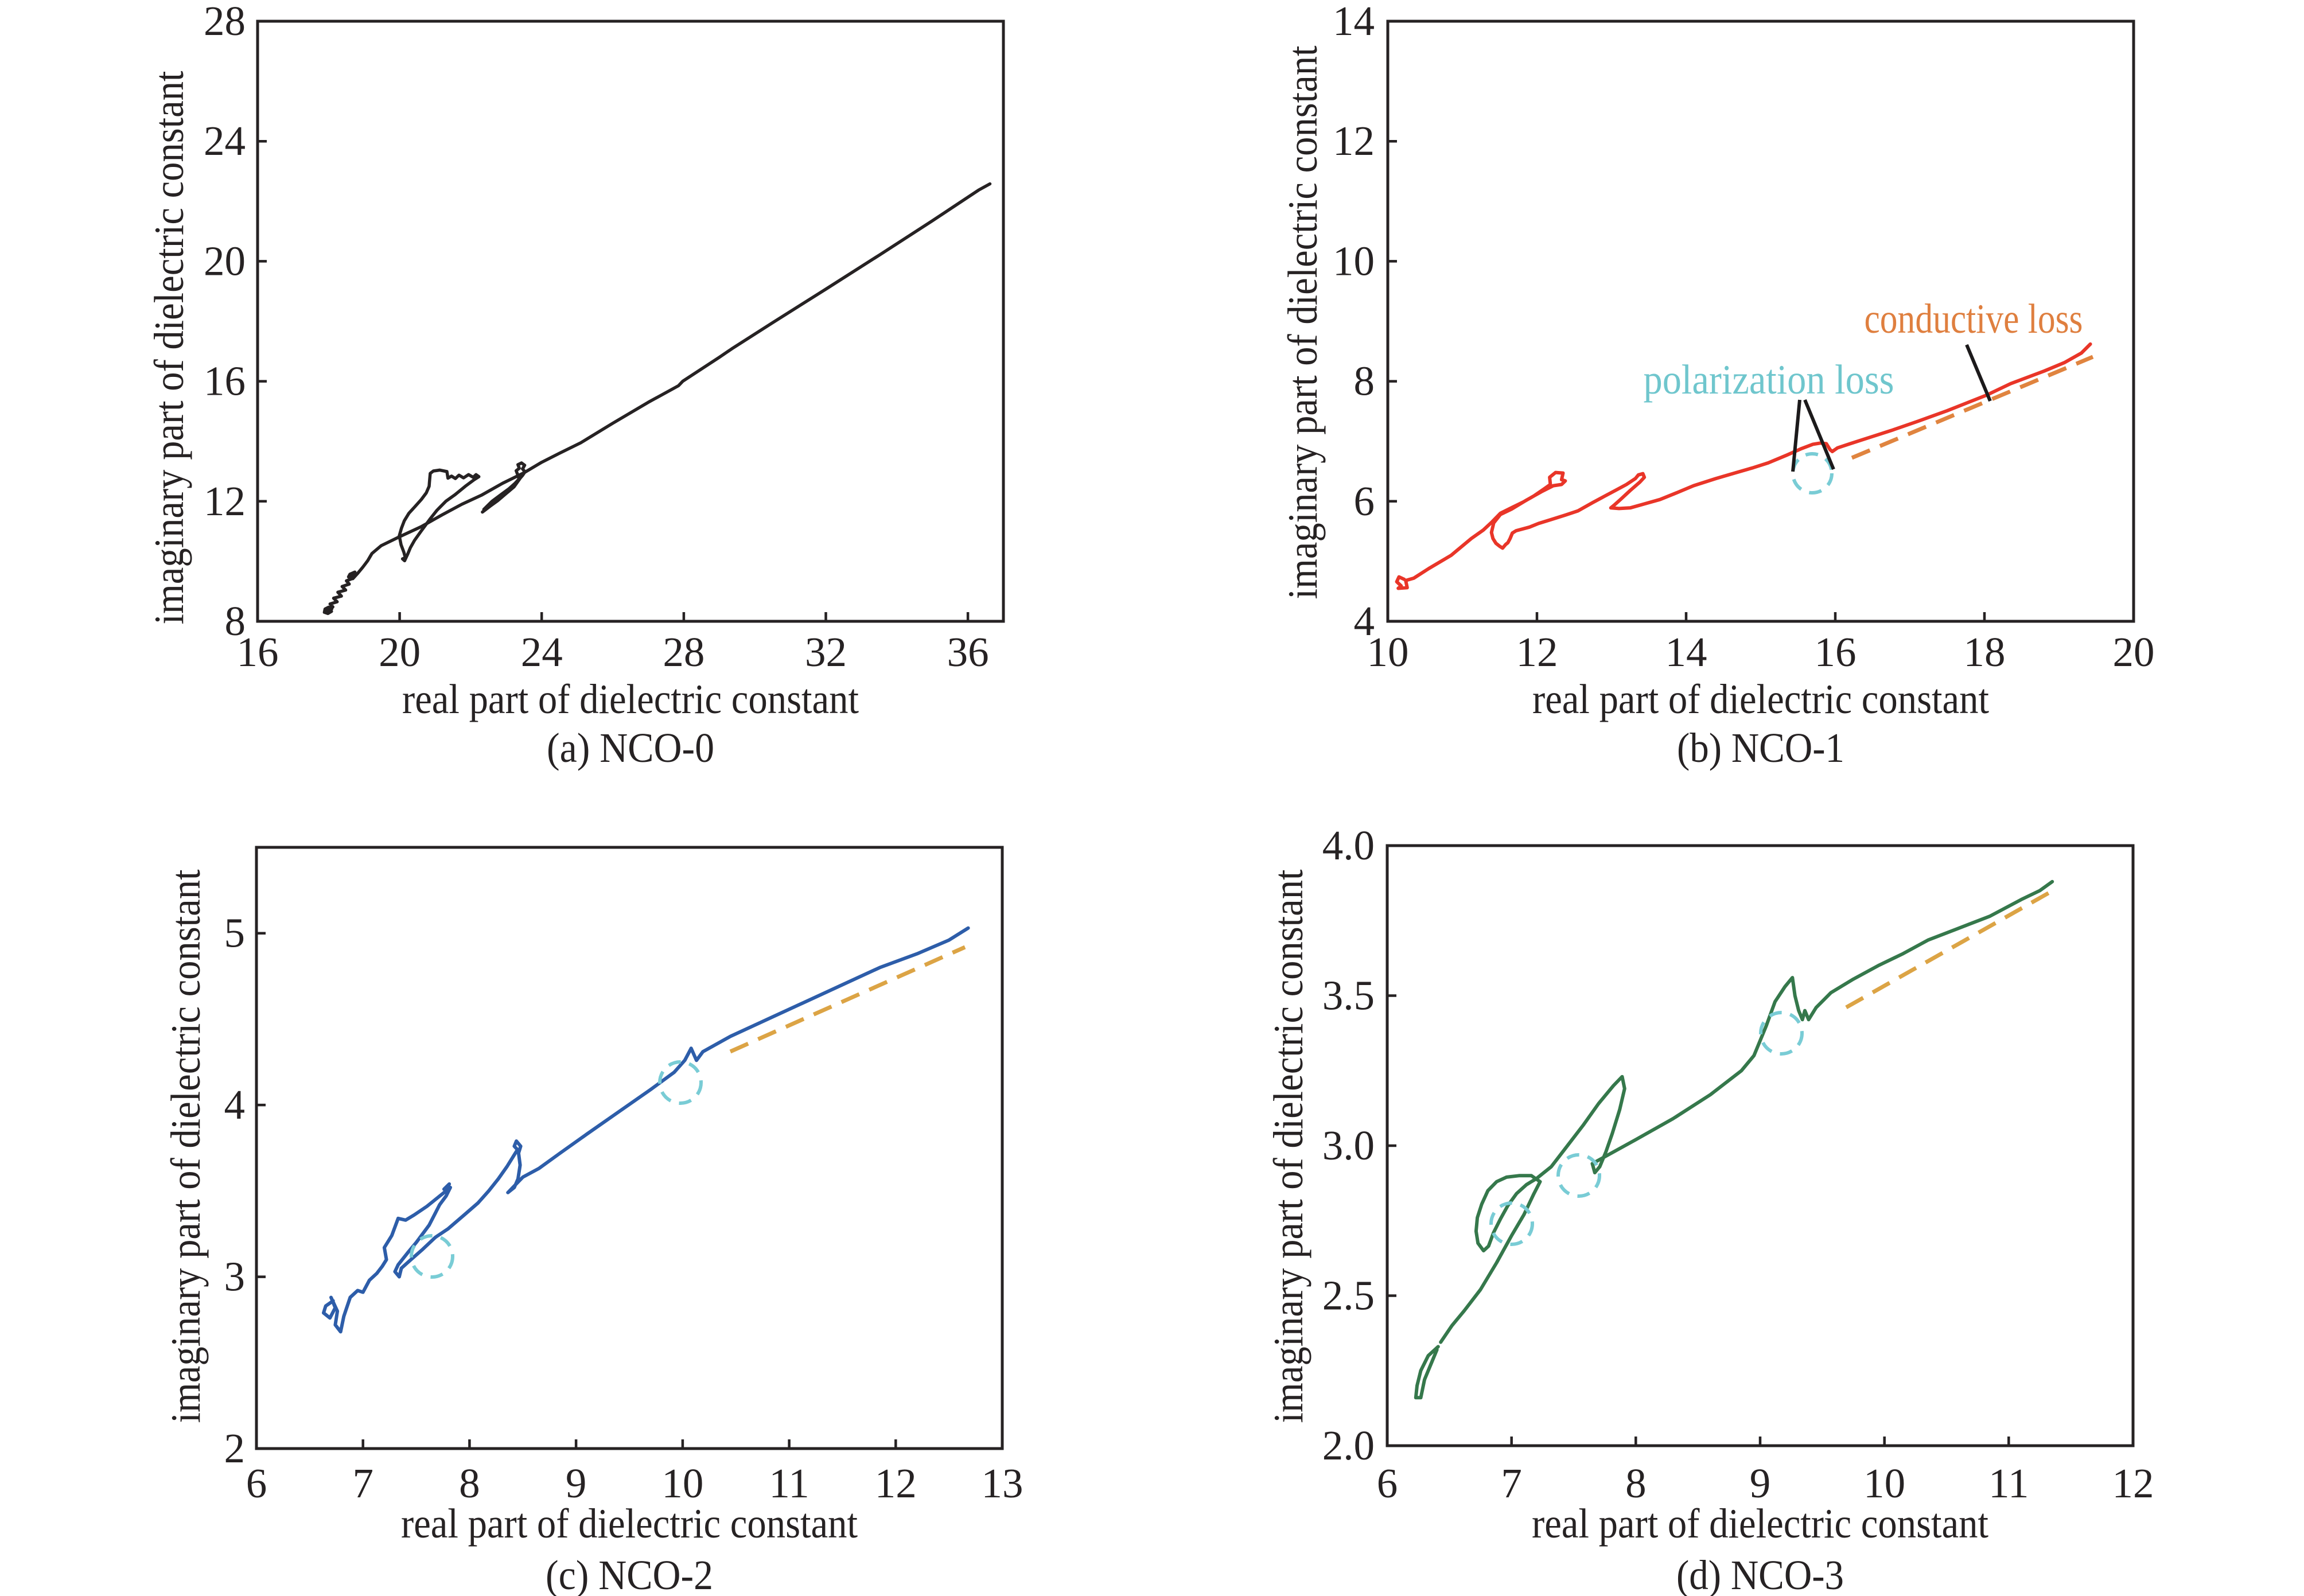 The width and height of the screenshot is (2304, 1596). What do you see at coordinates (1769, 379) in the screenshot?
I see `svg-text: polarization loss` at bounding box center [1769, 379].